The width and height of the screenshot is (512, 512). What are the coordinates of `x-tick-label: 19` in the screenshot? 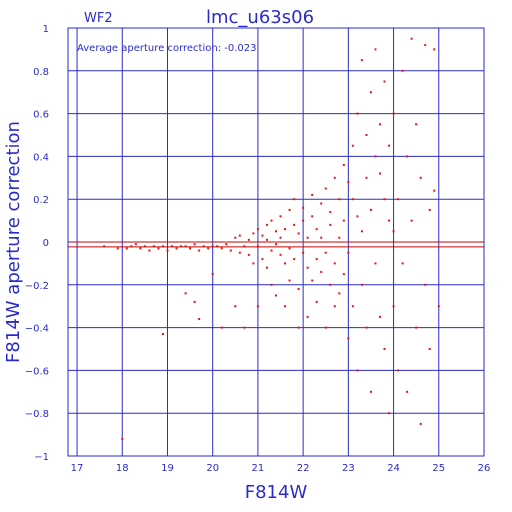 It's located at (167, 468).